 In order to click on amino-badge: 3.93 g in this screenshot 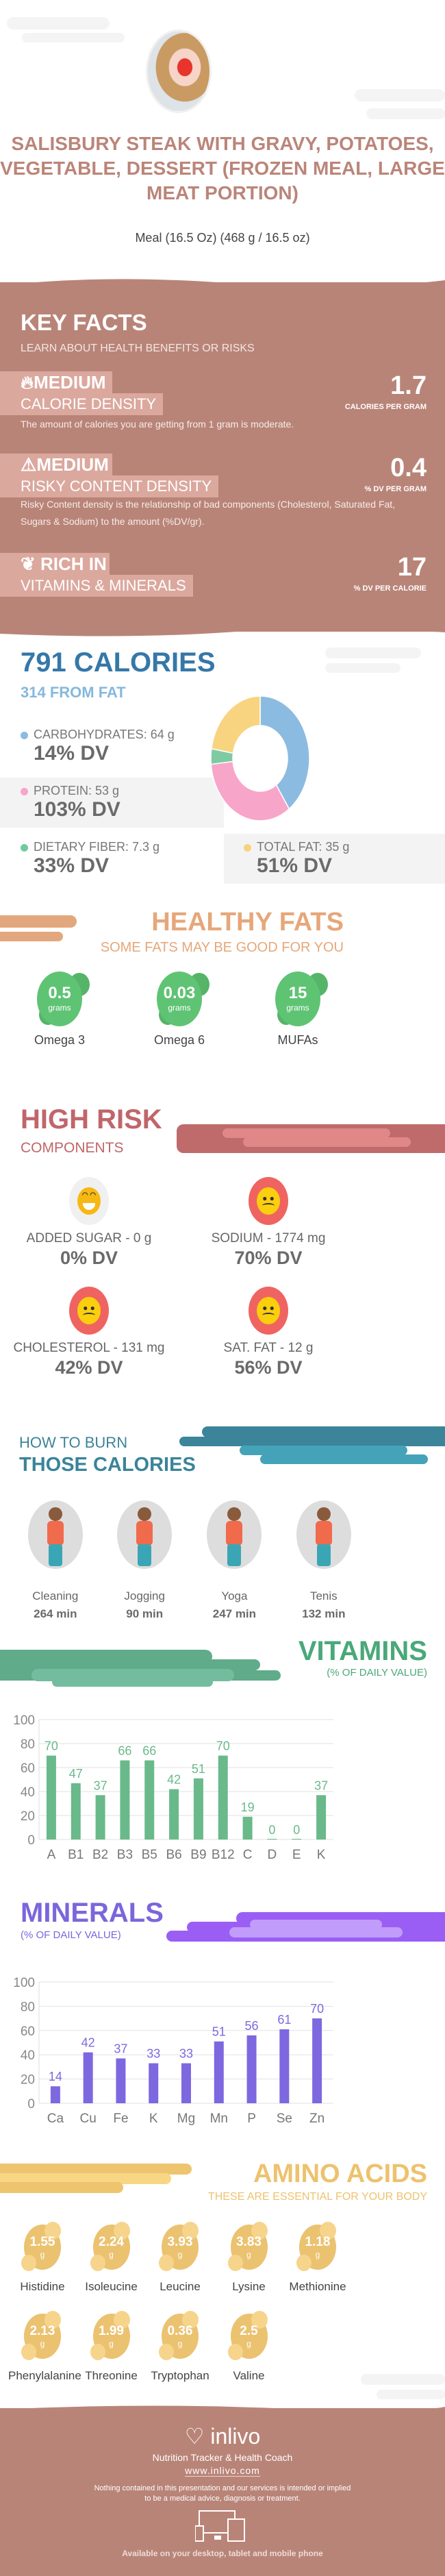, I will do `click(179, 2246)`.